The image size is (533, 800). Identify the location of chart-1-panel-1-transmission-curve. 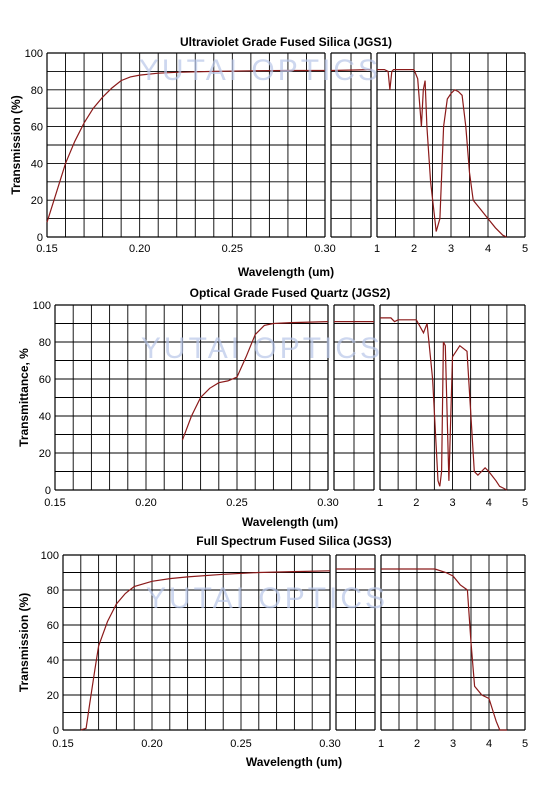
(185, 146).